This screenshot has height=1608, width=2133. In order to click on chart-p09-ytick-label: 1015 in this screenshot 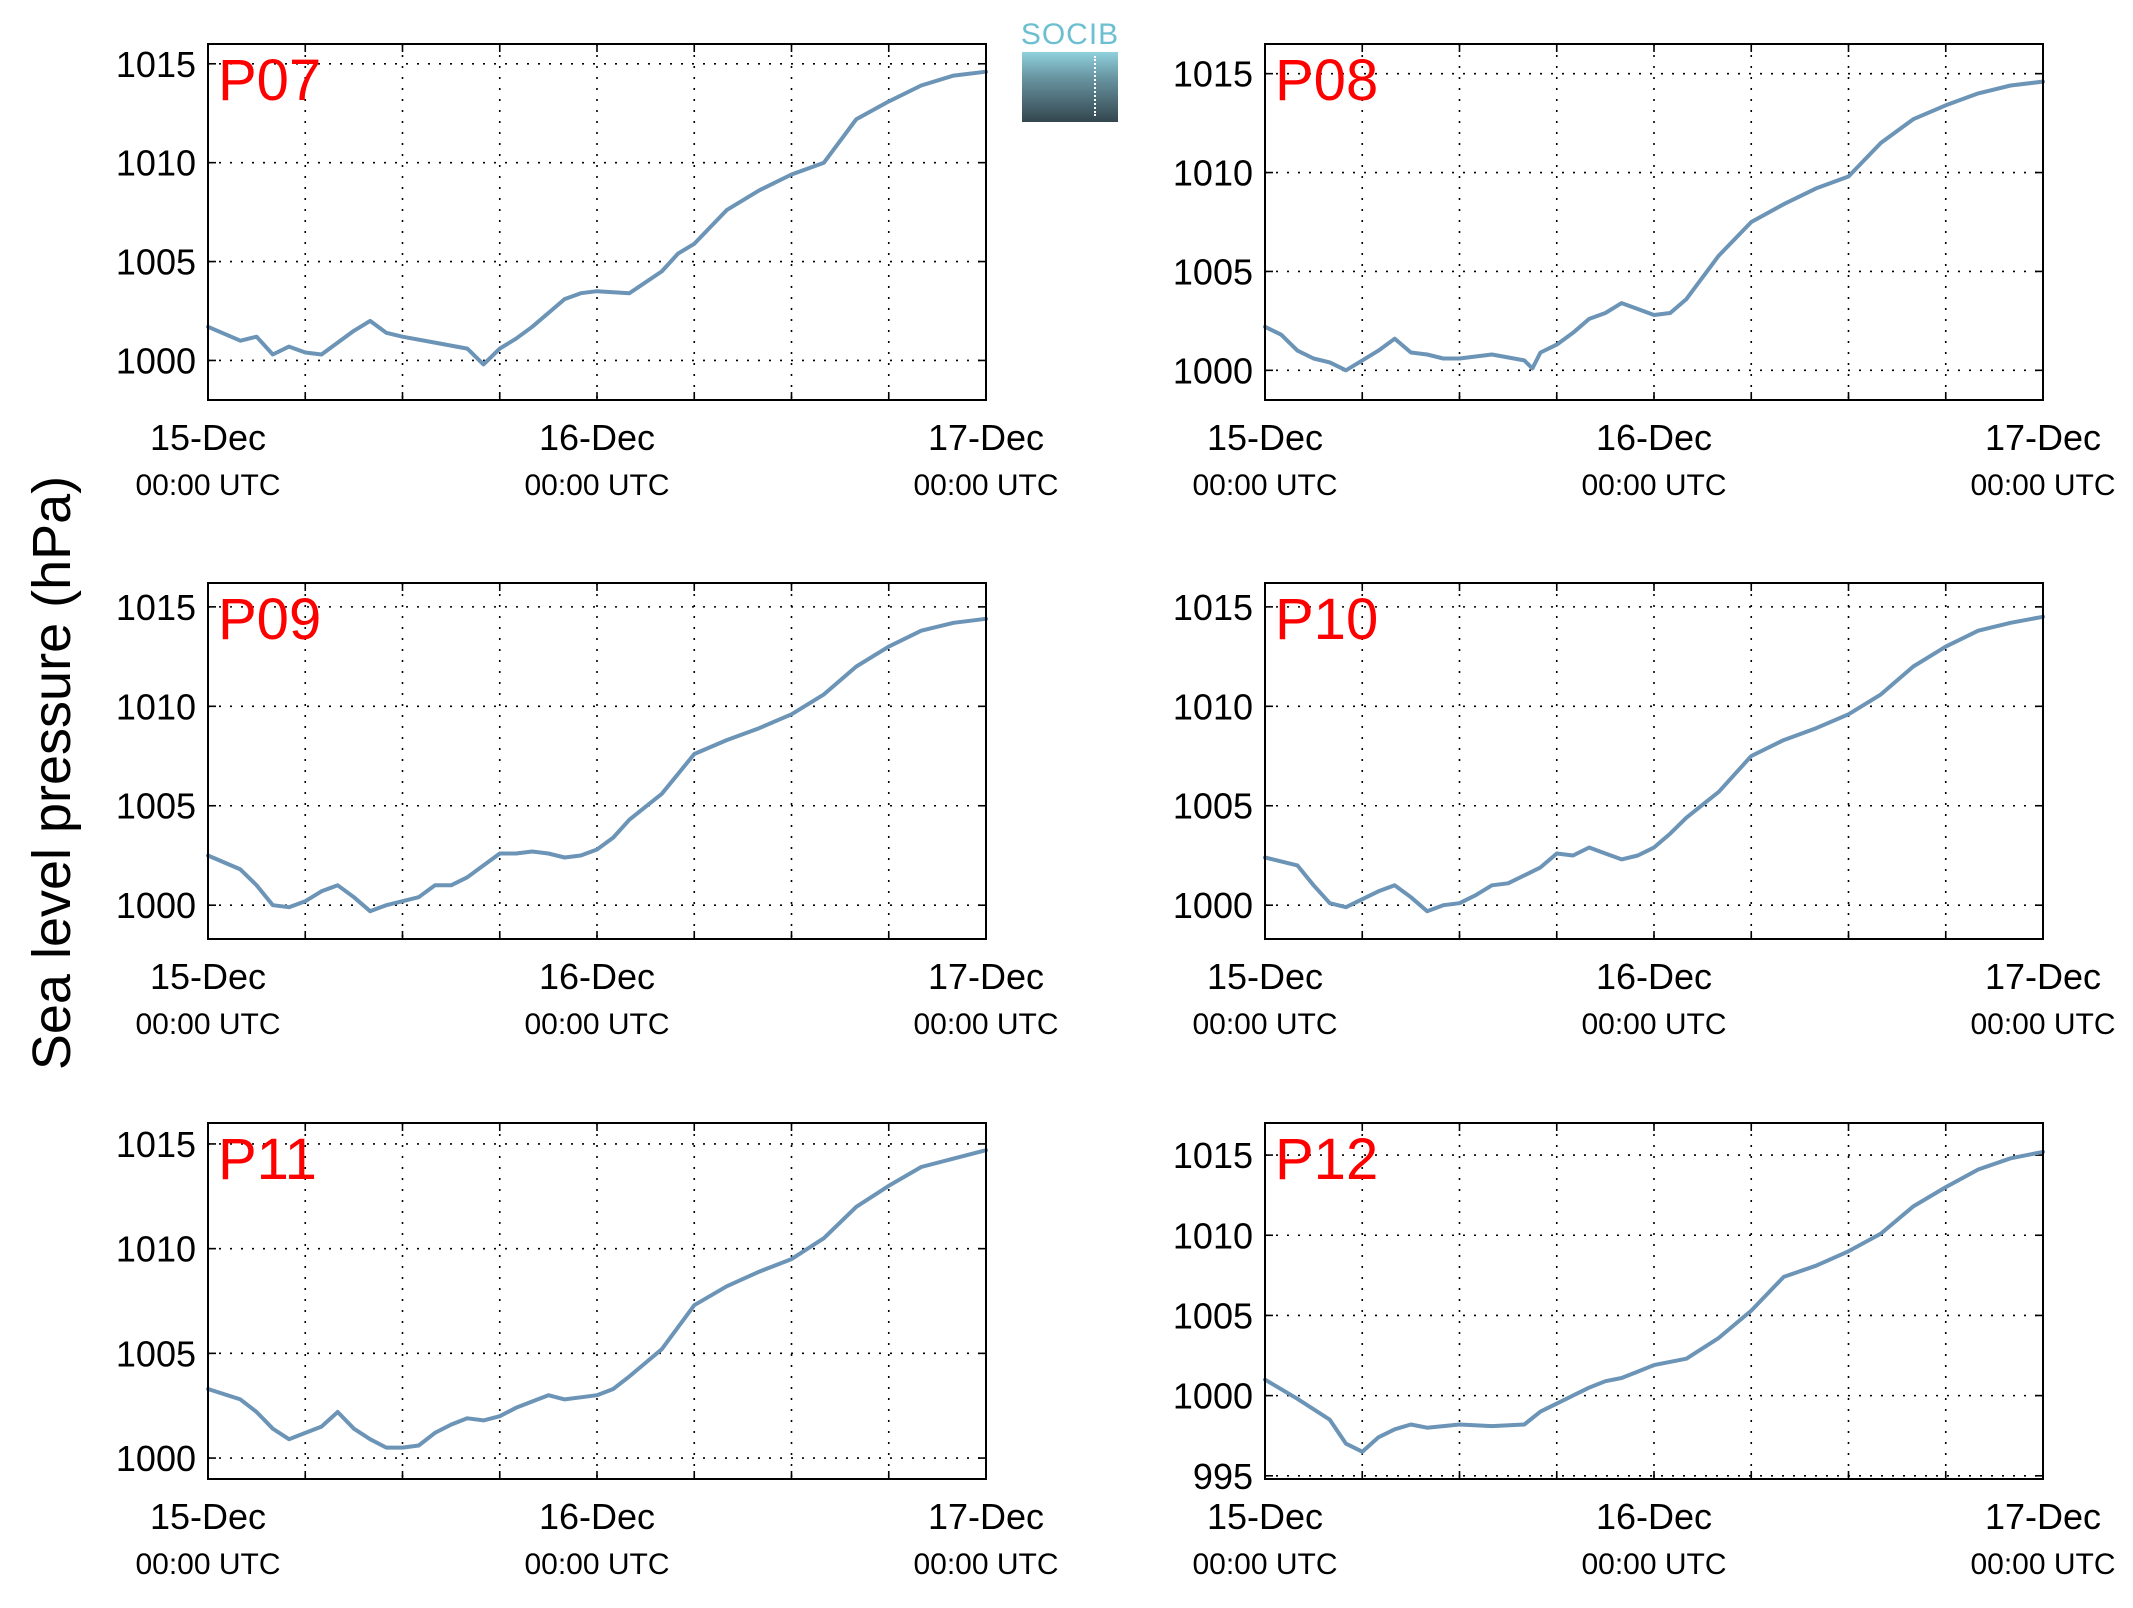, I will do `click(156, 607)`.